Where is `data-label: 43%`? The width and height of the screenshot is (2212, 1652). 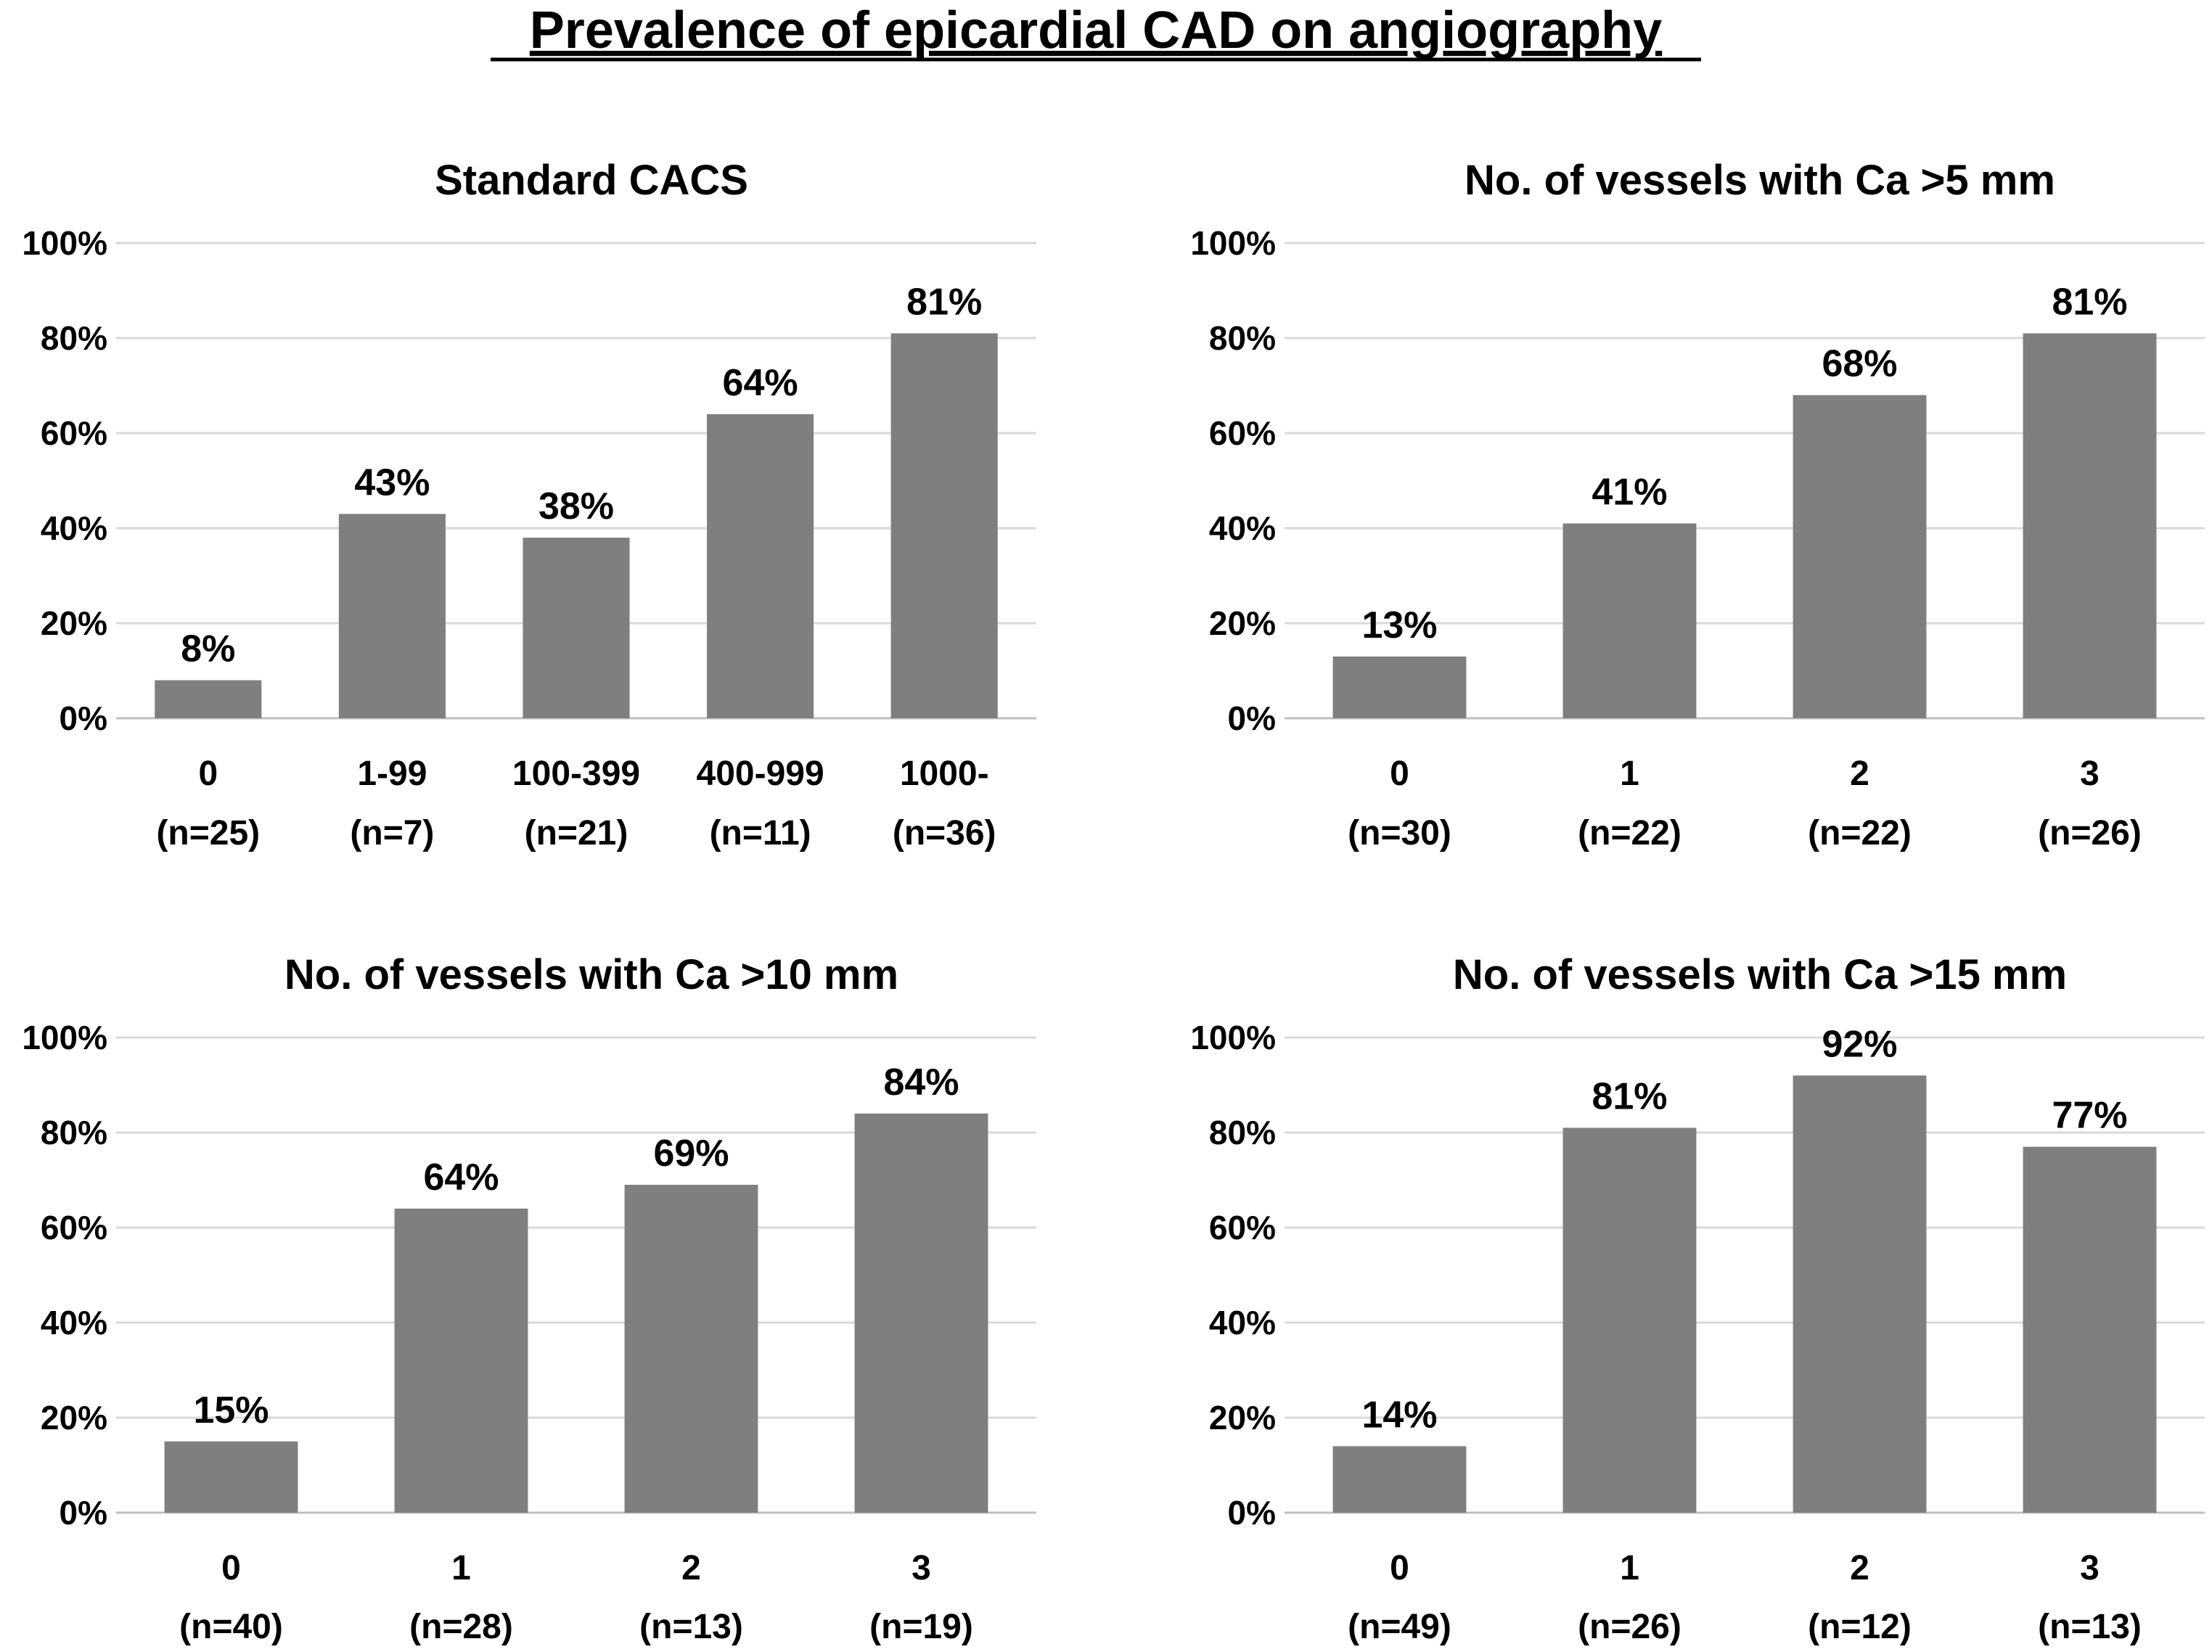
data-label: 43% is located at coordinates (392, 482).